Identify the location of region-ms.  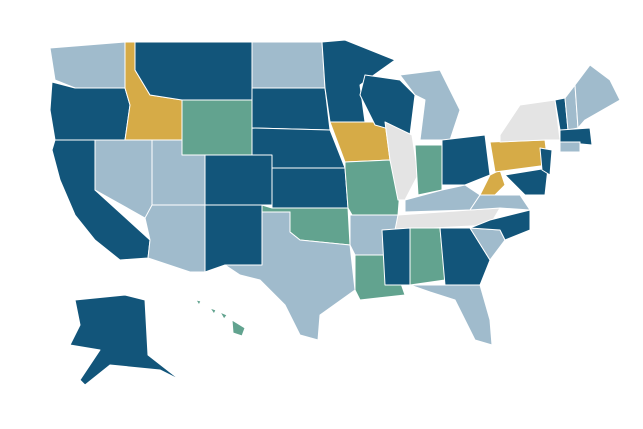
(396, 256).